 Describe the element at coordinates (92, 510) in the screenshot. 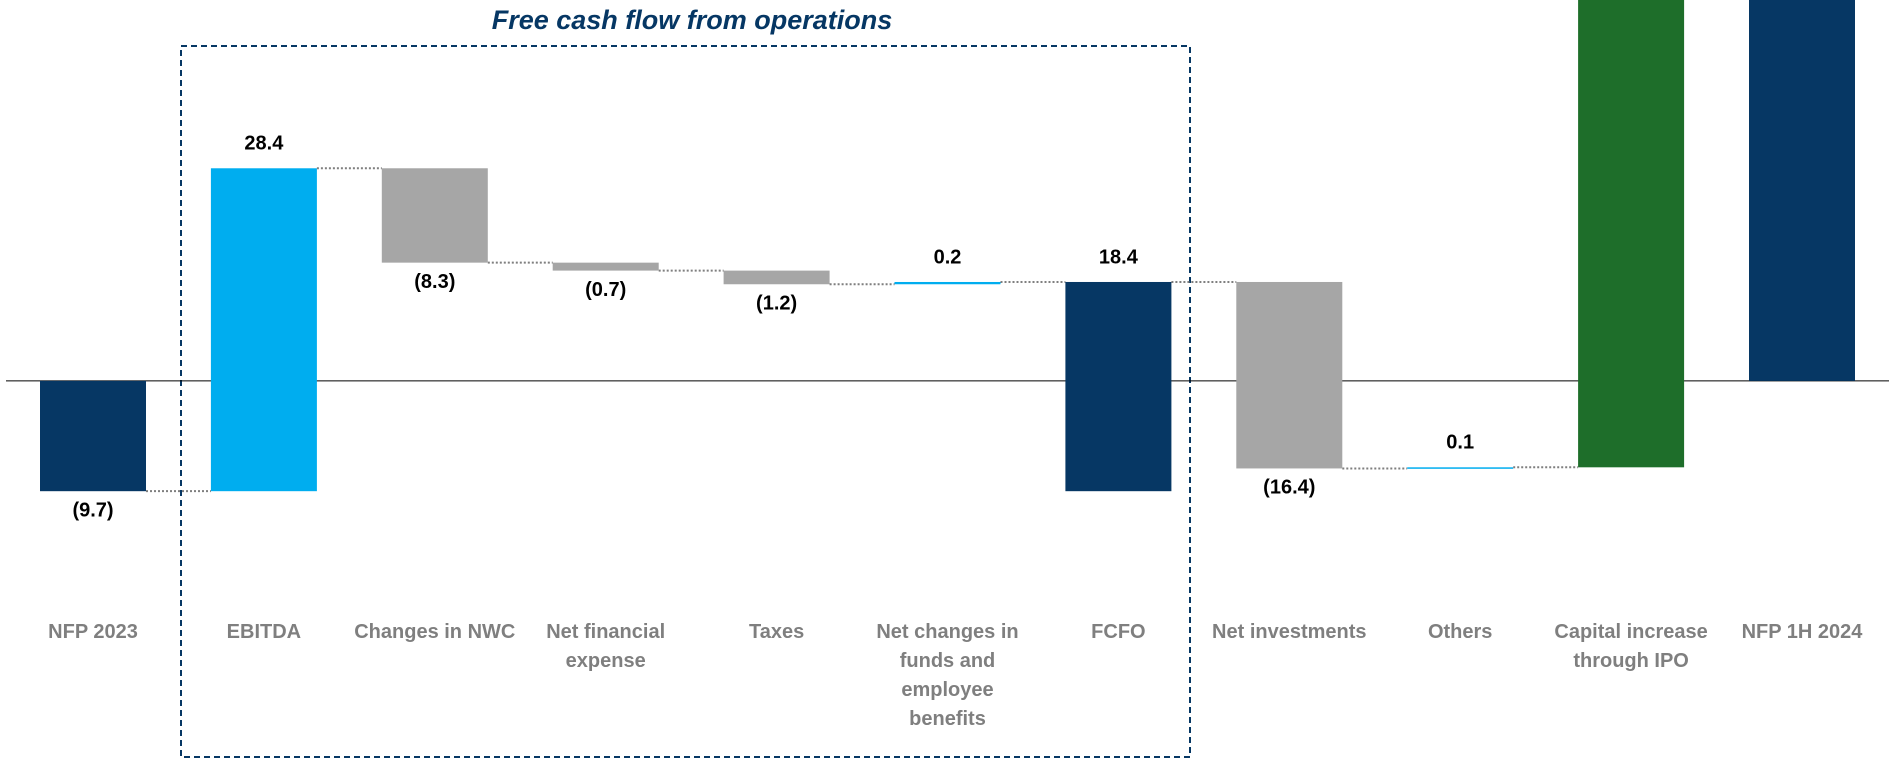

I see `value-label: (9.7)` at that location.